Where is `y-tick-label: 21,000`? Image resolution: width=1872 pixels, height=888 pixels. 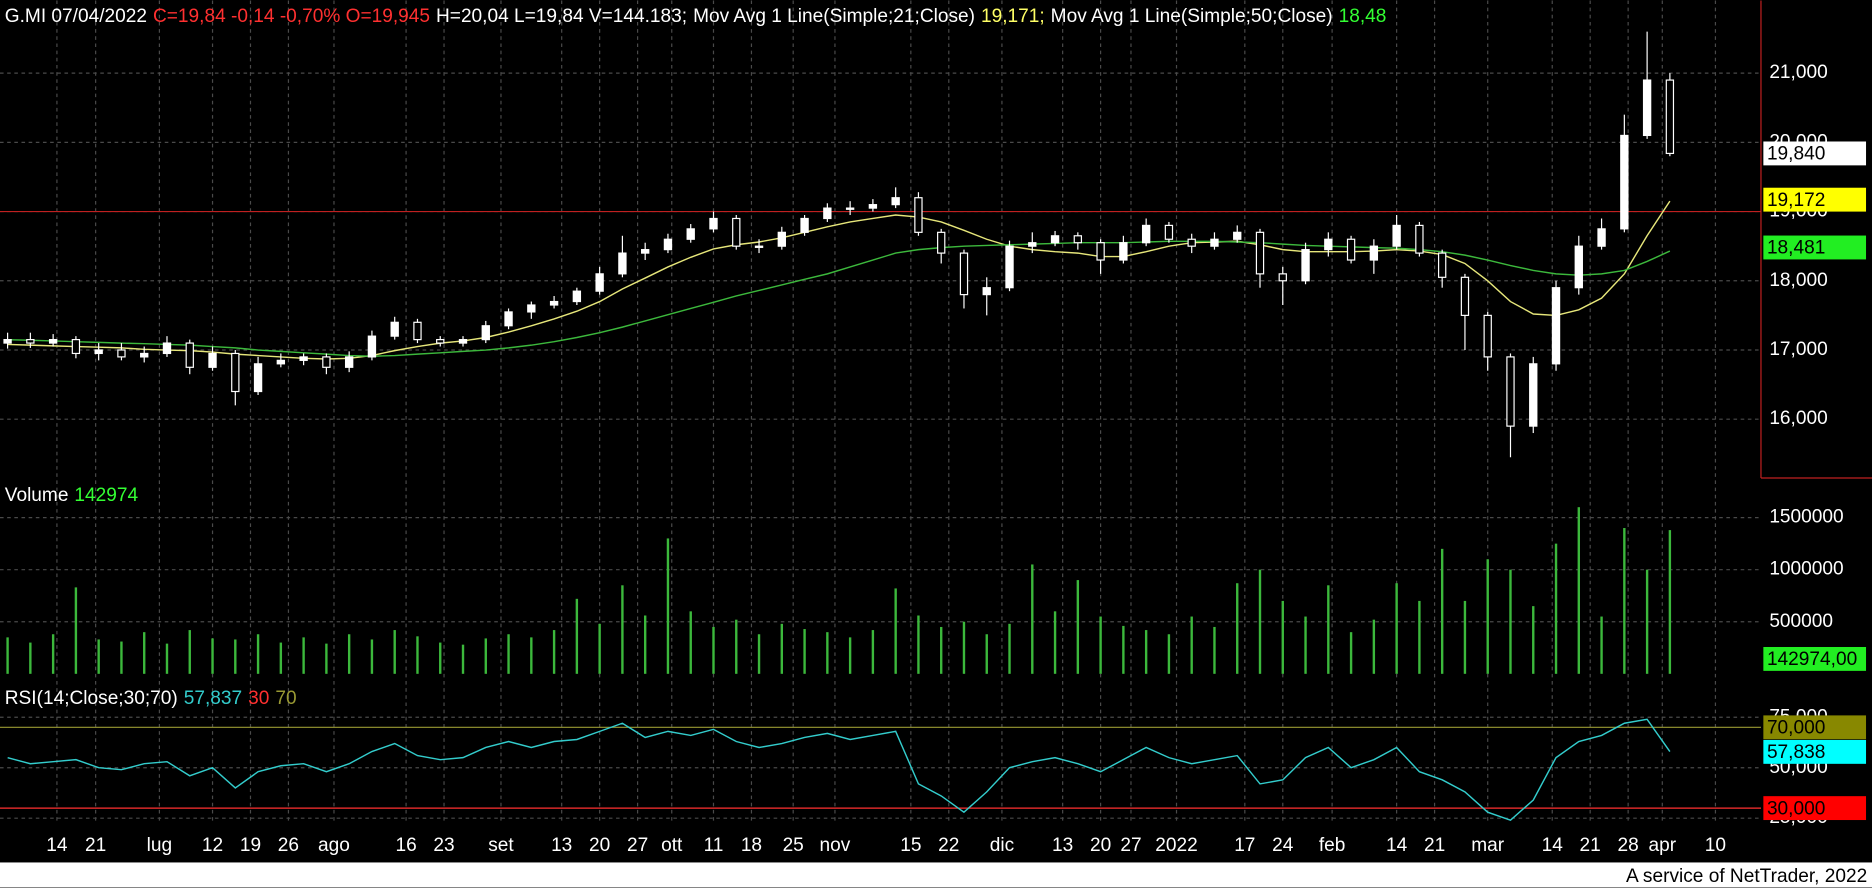 y-tick-label: 21,000 is located at coordinates (1798, 72).